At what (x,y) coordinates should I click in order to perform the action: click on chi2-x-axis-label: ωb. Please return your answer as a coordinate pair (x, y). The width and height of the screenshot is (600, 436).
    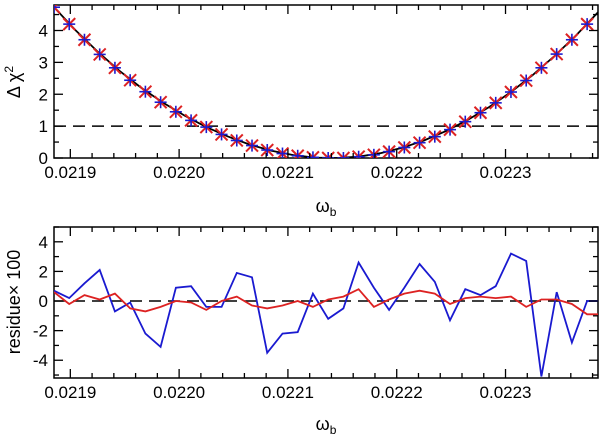
    Looking at the image, I should click on (326, 207).